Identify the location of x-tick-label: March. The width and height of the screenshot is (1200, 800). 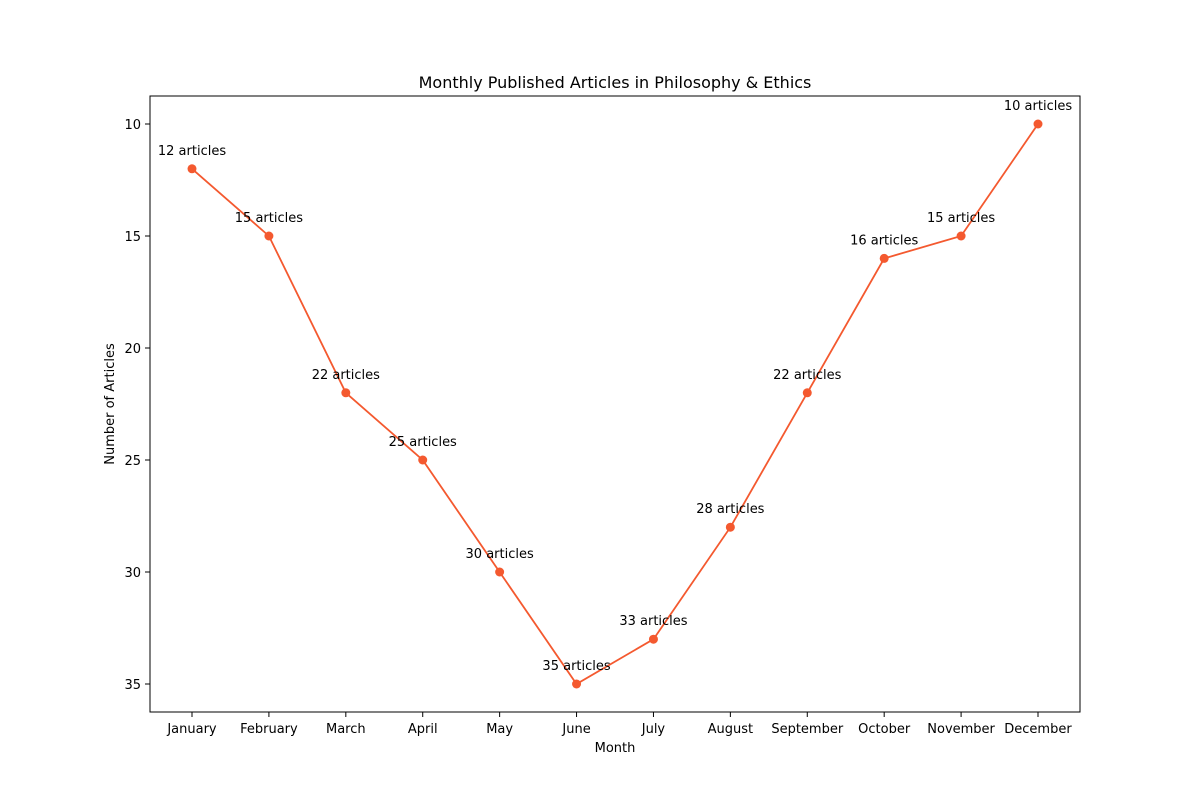
(346, 729).